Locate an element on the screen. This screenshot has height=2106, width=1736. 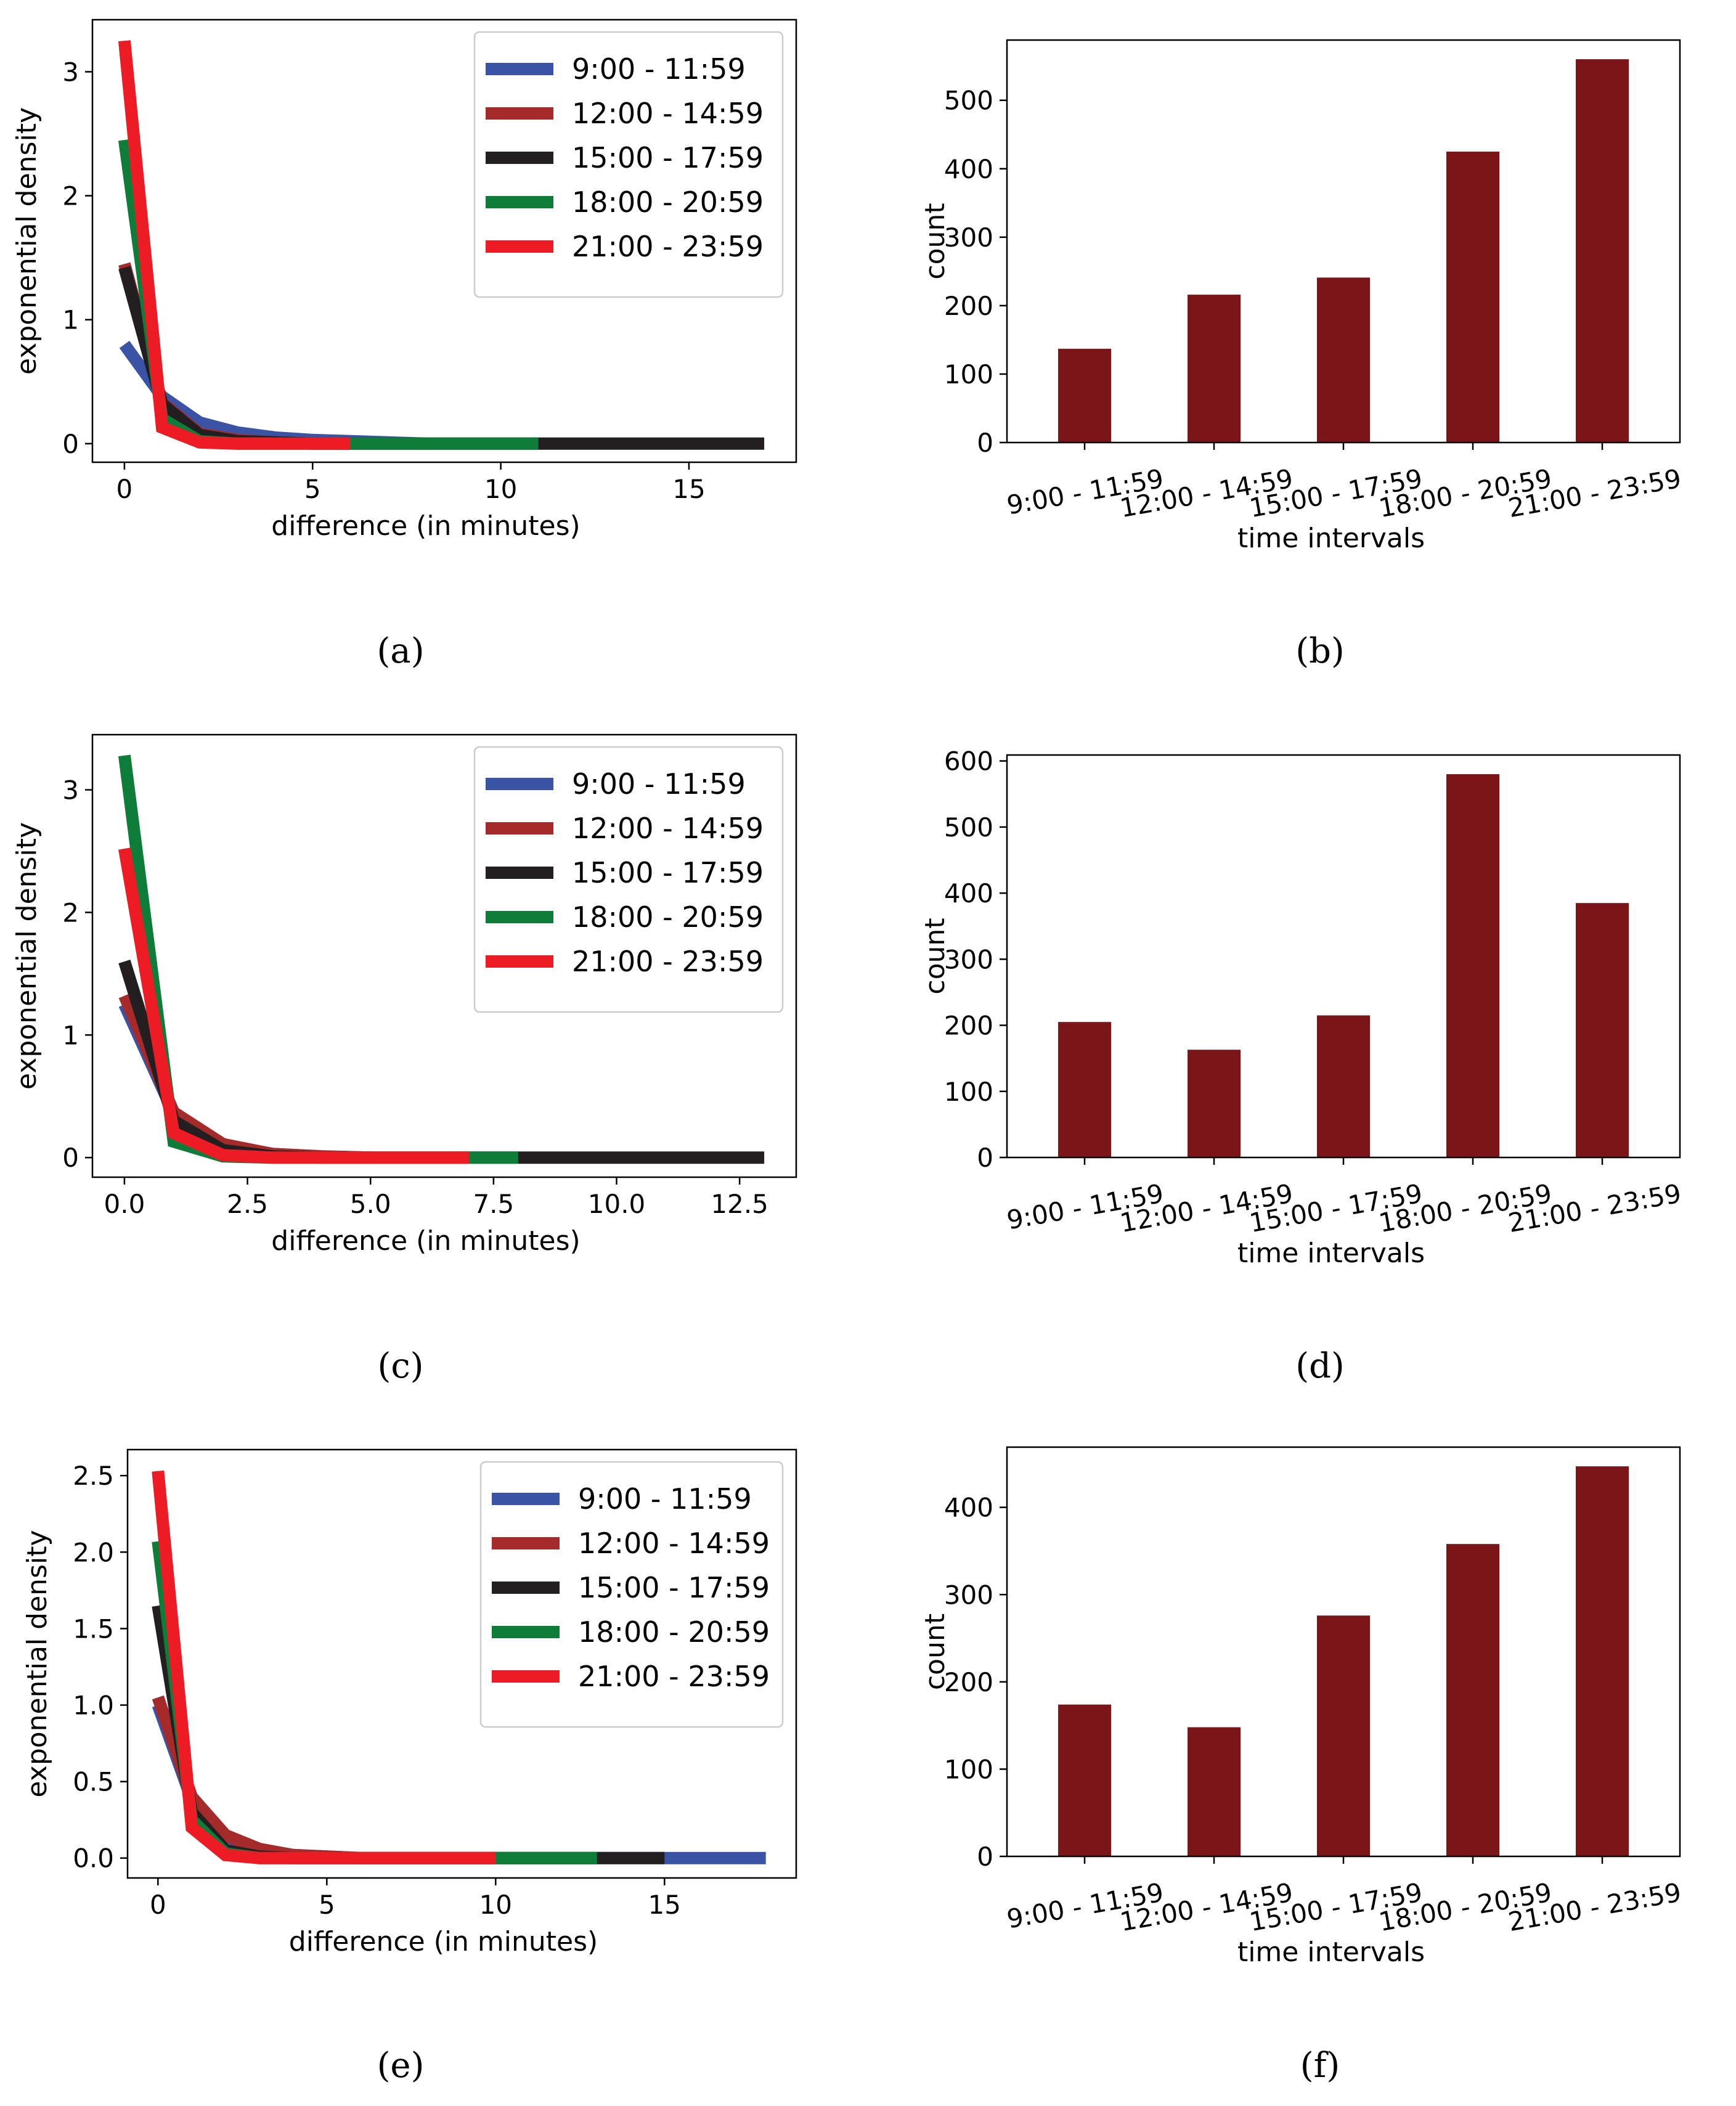
x-tick-label: 5.0 is located at coordinates (371, 1204).